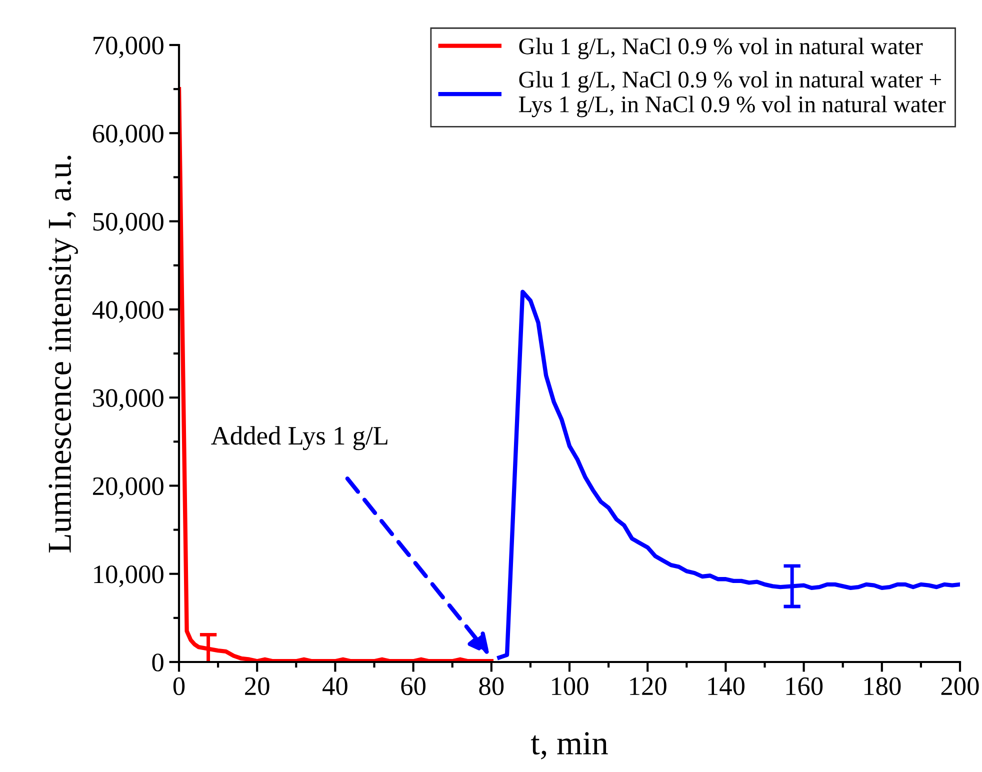  Describe the element at coordinates (335, 686) in the screenshot. I see `x-tick-label: 40` at that location.